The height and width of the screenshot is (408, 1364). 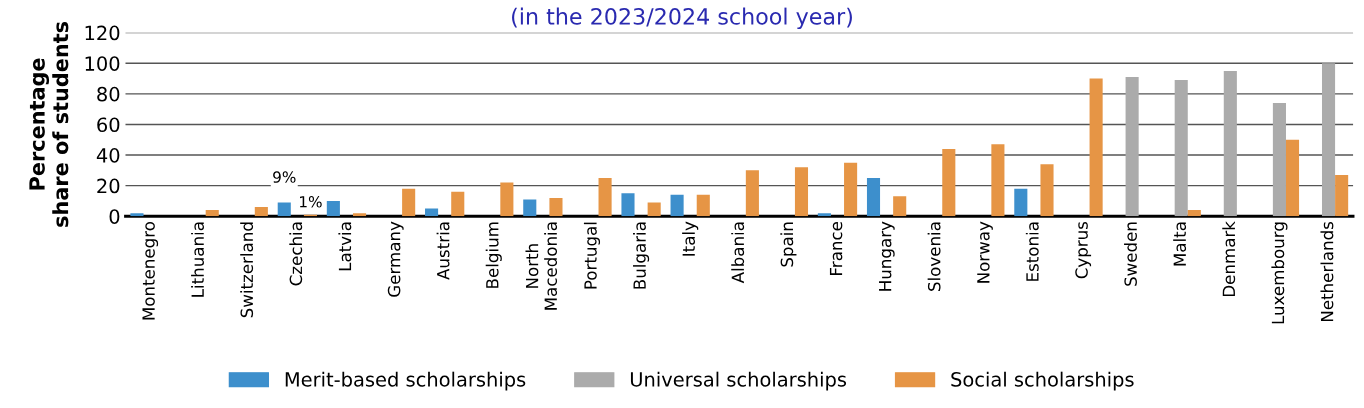 I want to click on x-tick-label: Denmark, so click(x=1229, y=259).